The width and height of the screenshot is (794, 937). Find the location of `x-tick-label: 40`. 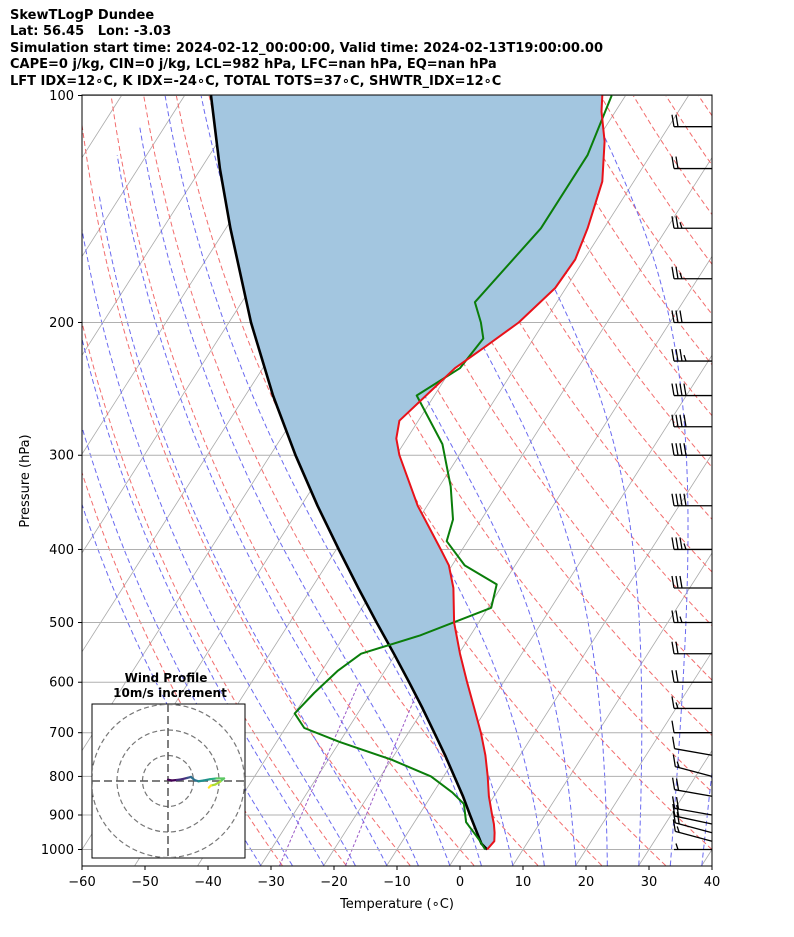

x-tick-label: 40 is located at coordinates (712, 882).